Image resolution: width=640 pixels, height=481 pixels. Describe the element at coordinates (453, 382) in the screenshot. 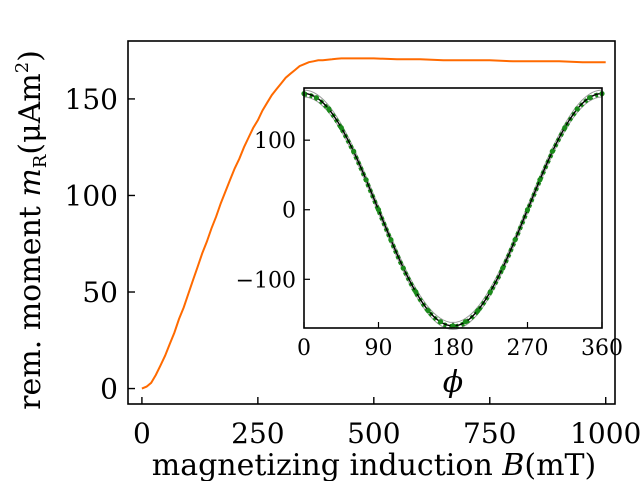

I see `inset-x-axis-label: ϕ` at that location.